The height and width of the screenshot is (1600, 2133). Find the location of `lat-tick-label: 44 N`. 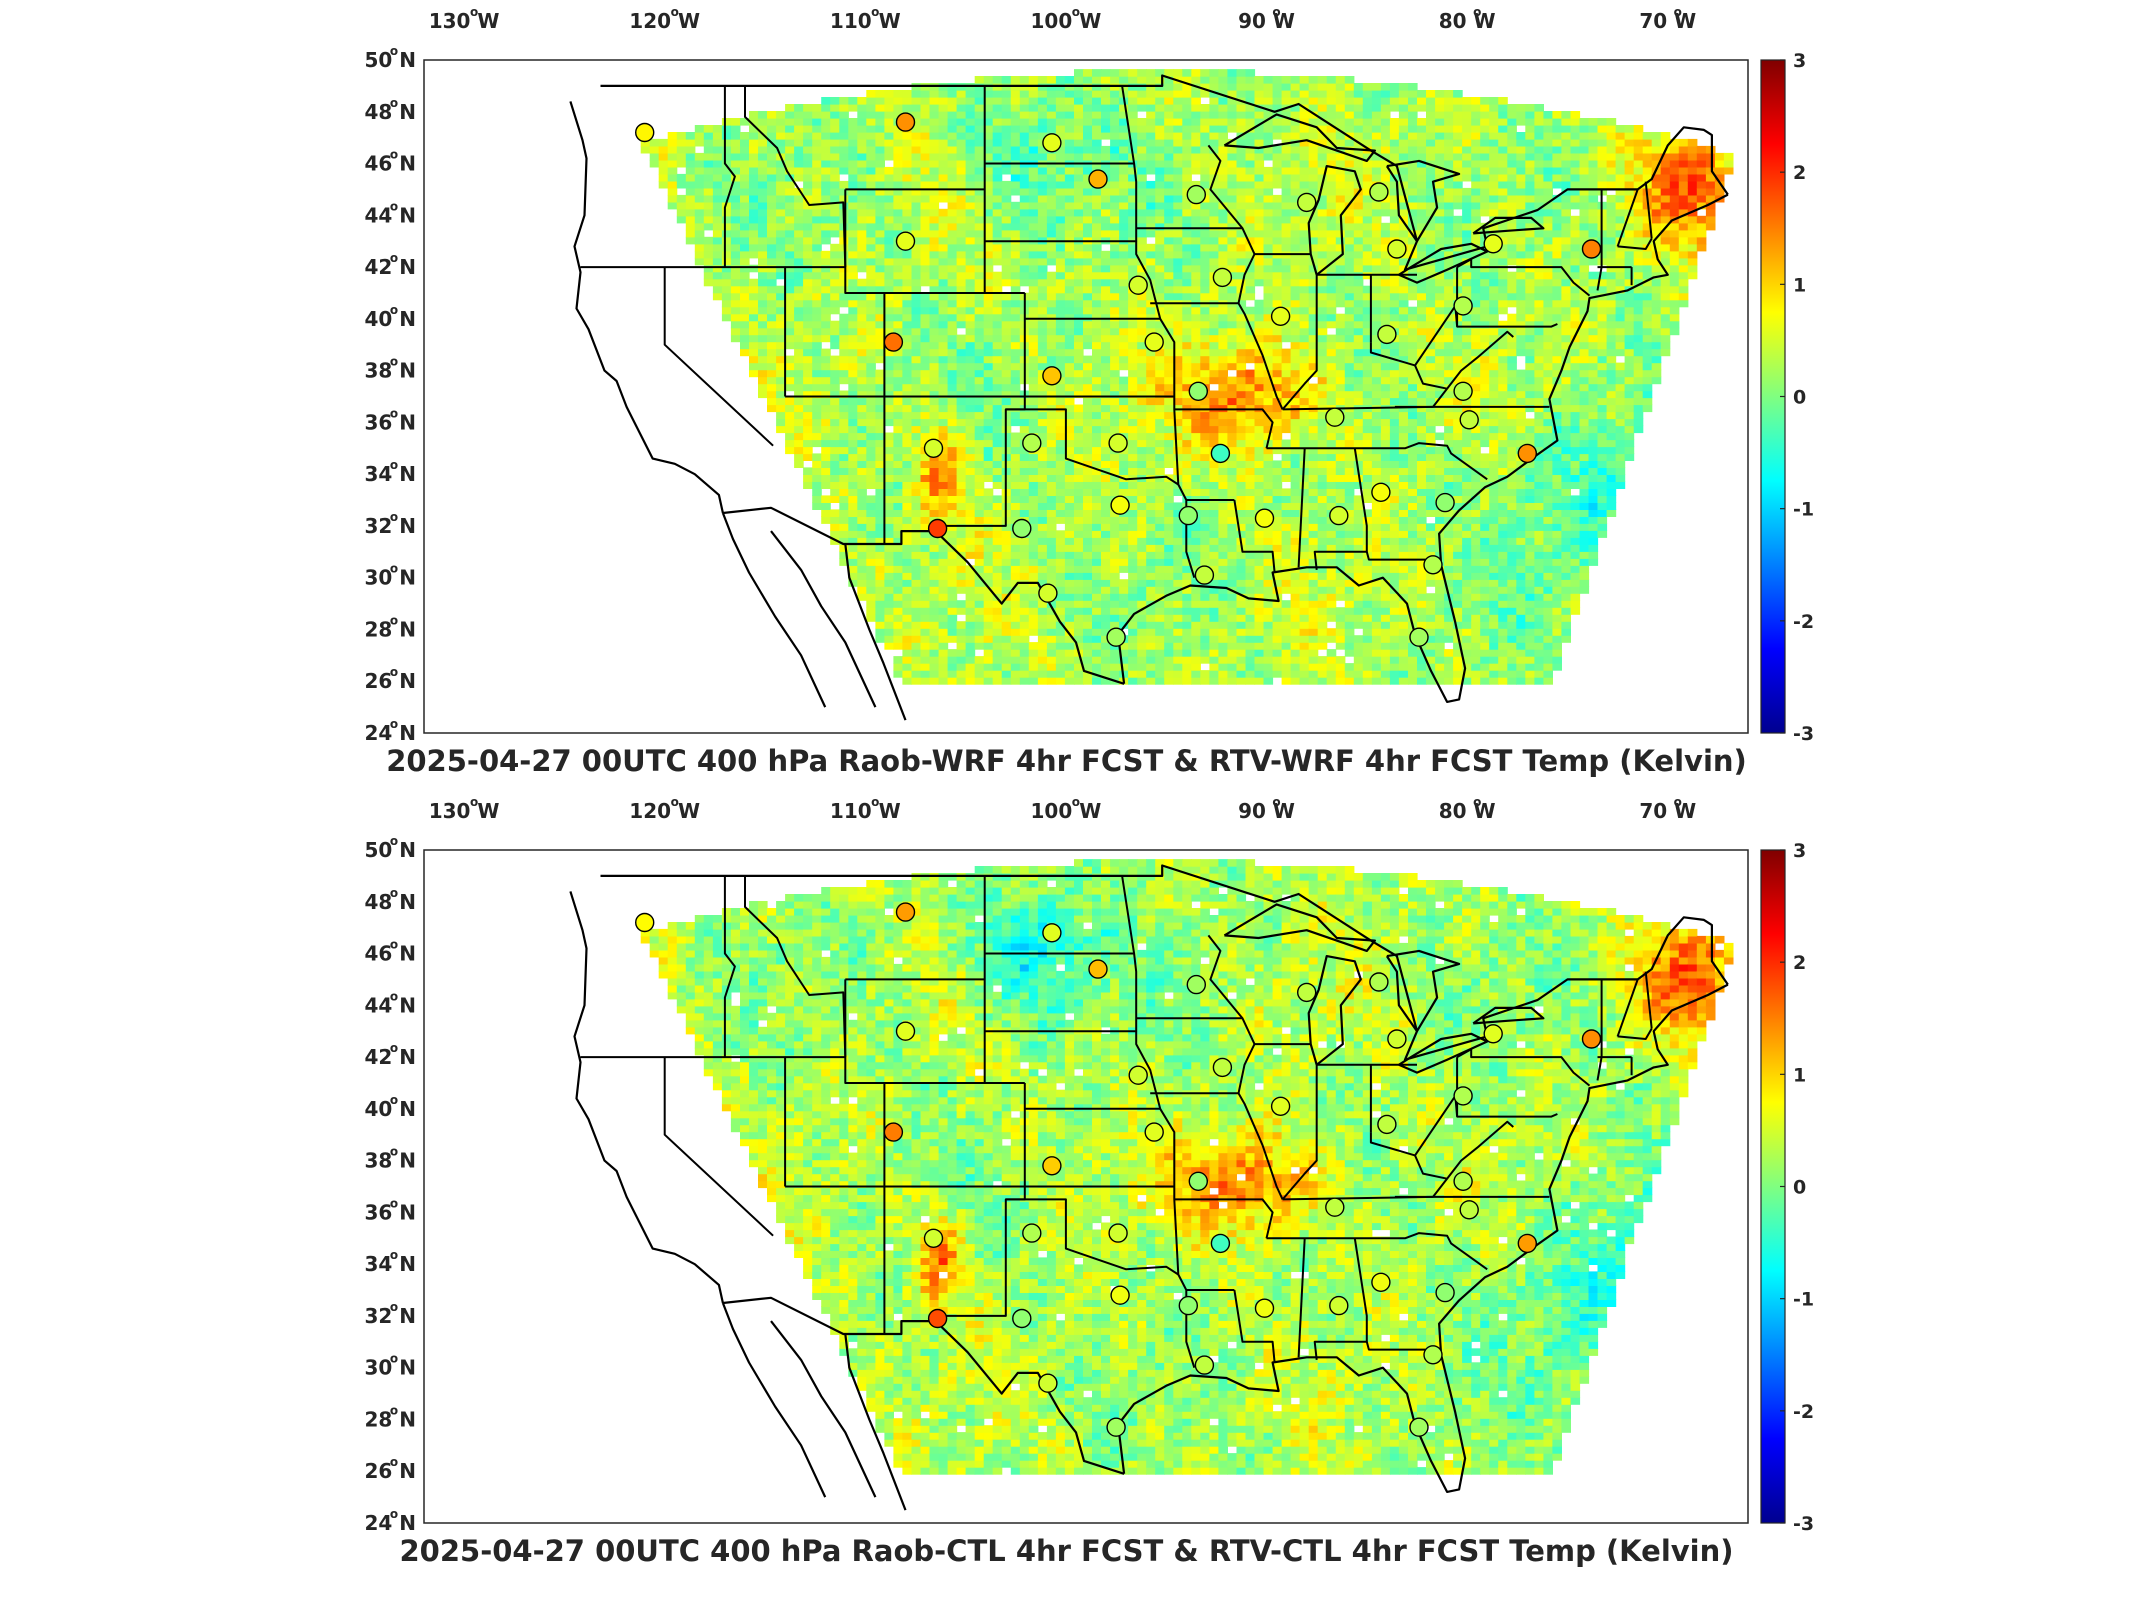

lat-tick-label: 44 N is located at coordinates (390, 215).